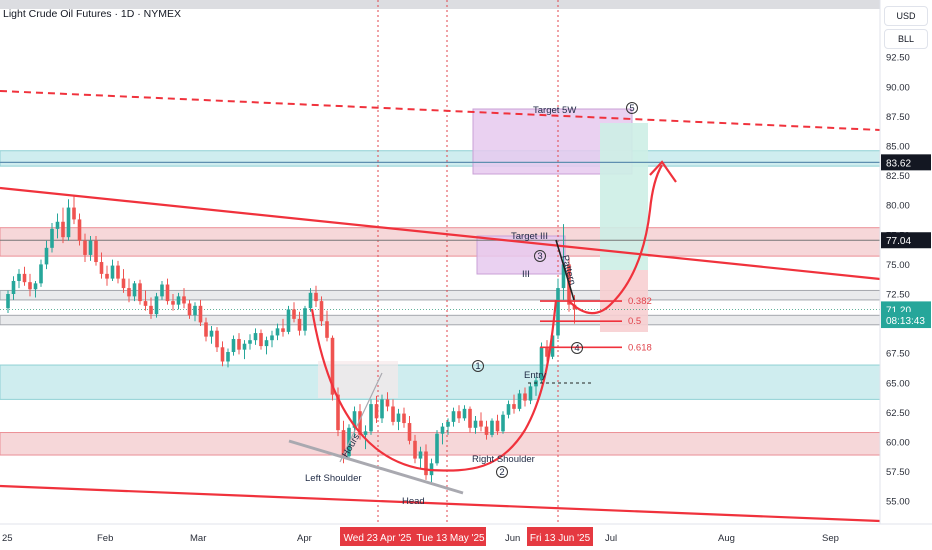 The height and width of the screenshot is (550, 932). I want to click on date-marker-label: Fri 13 Jun '25, so click(560, 538).